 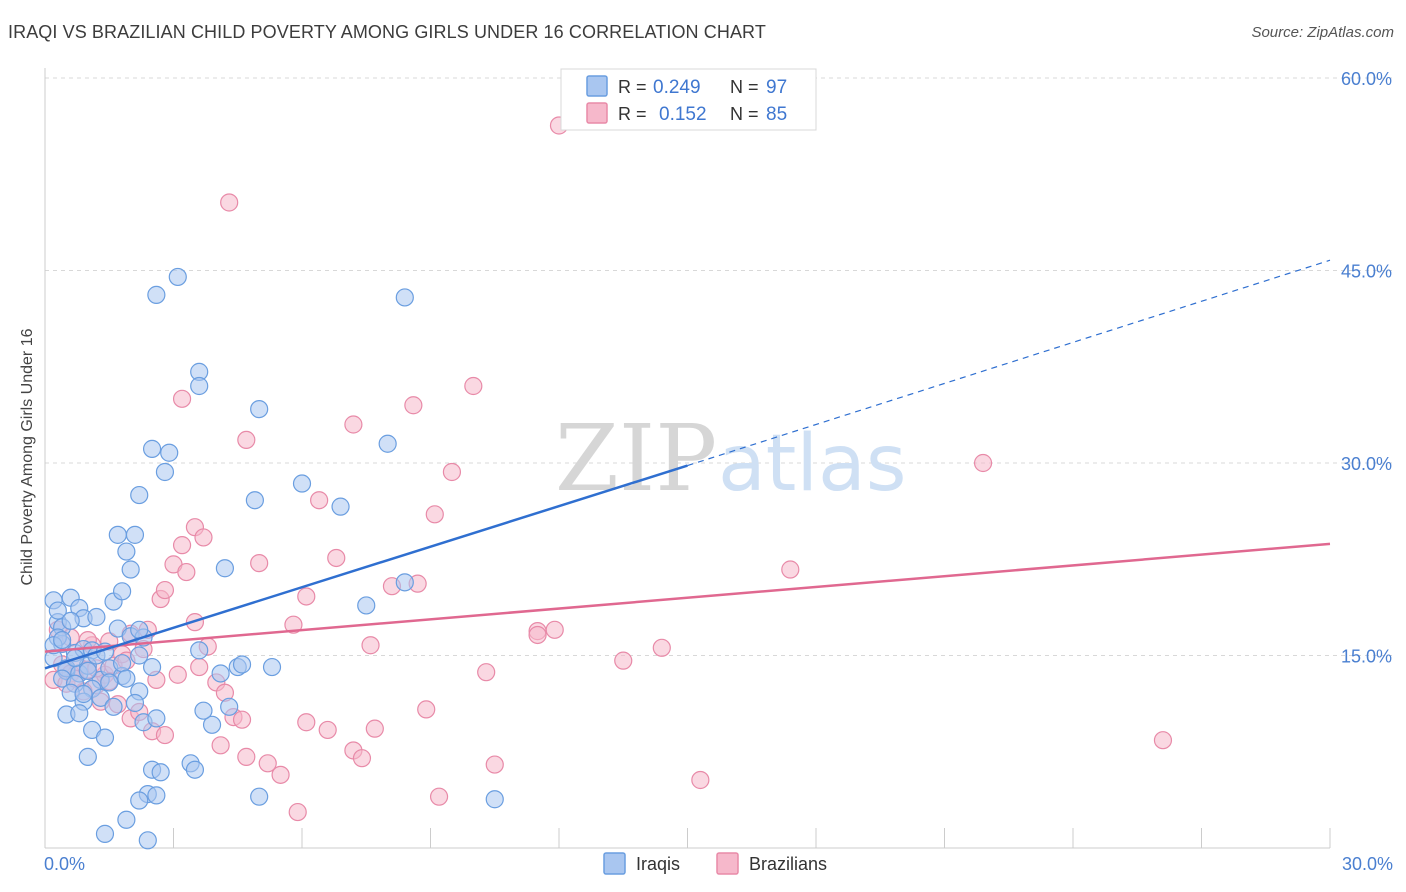 I want to click on brazilians-n-label: N =, so click(x=744, y=114).